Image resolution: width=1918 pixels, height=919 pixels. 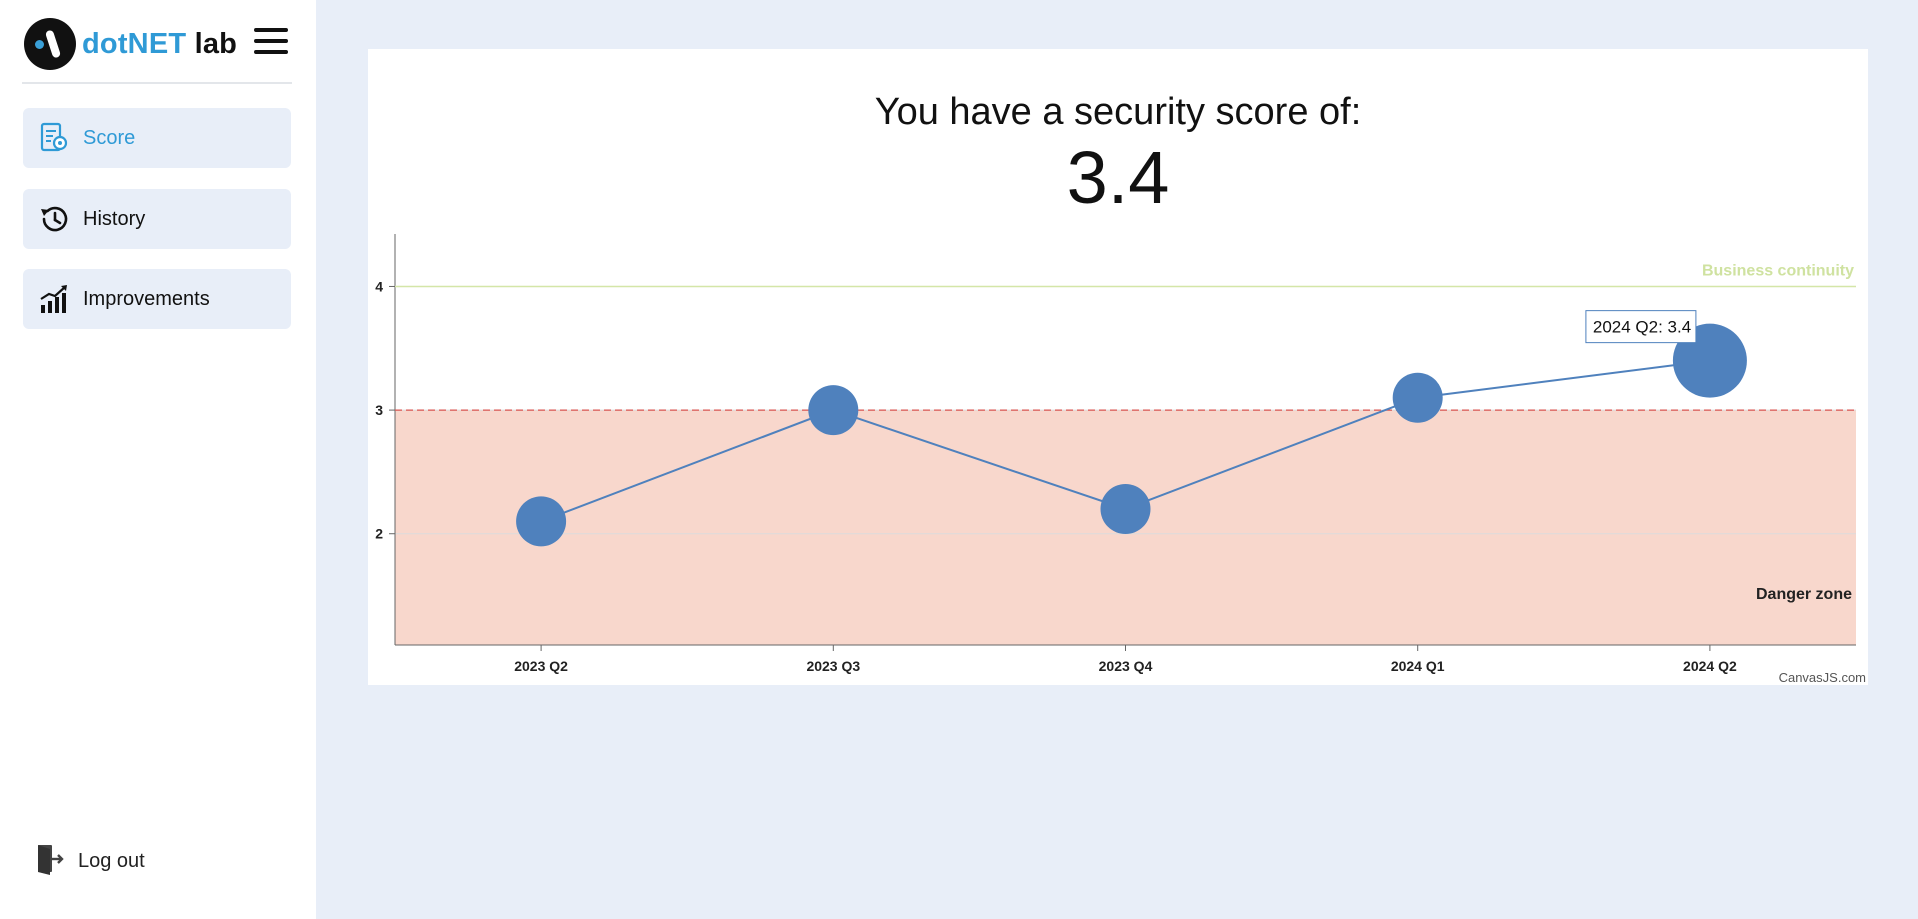 I want to click on tooltip: 2024 Q2: 3.4, so click(x=1641, y=327).